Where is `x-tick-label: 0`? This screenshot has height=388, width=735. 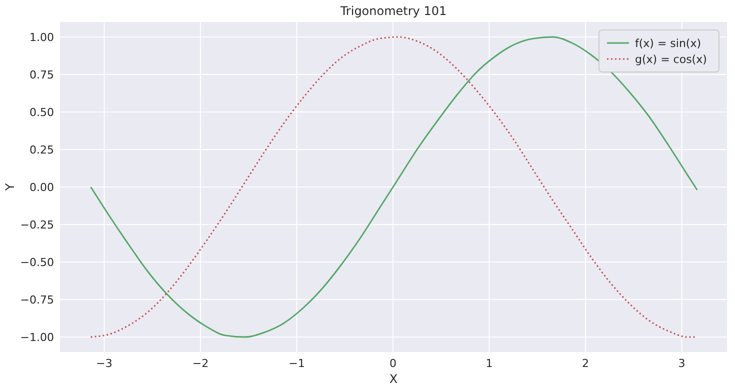 x-tick-label: 0 is located at coordinates (393, 363).